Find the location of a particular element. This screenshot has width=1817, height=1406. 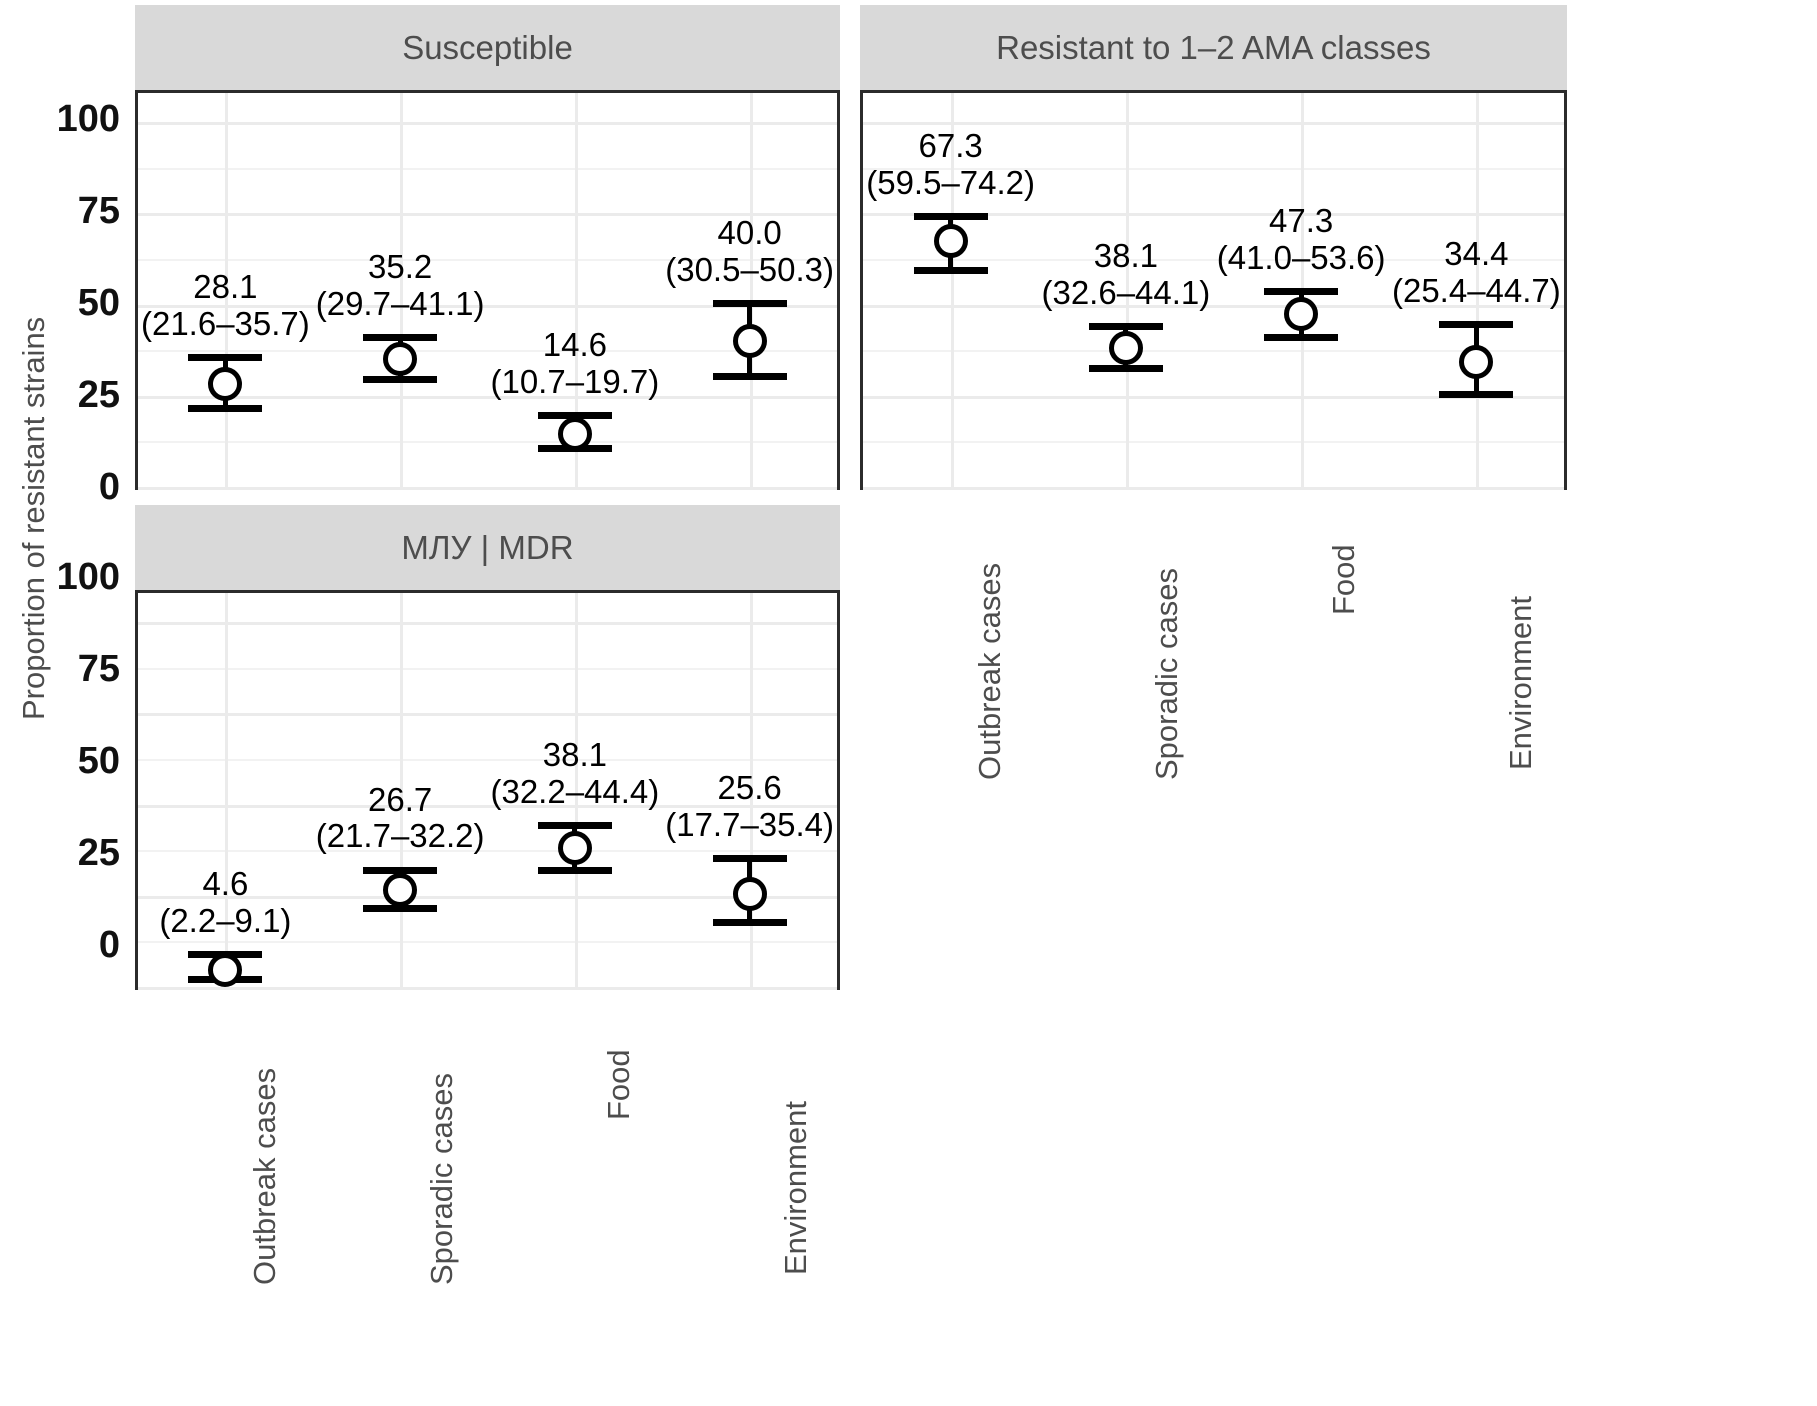

data-point-estimate: 40.0 is located at coordinates (749, 233).